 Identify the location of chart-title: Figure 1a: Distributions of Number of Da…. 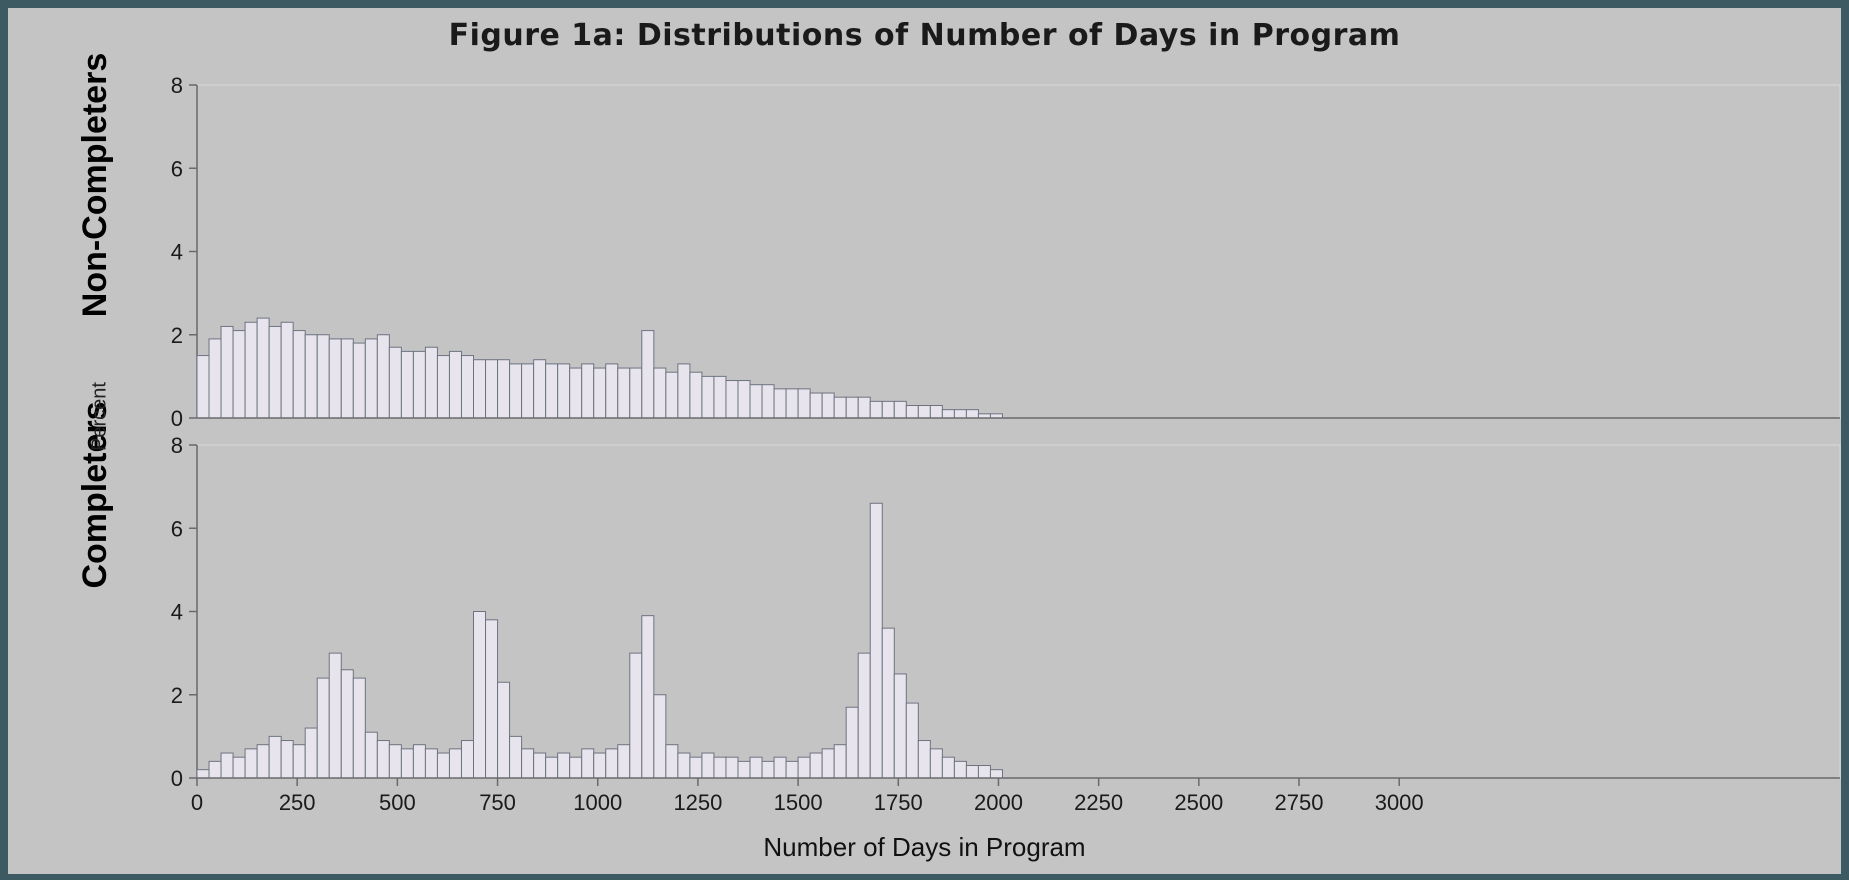
(924, 35).